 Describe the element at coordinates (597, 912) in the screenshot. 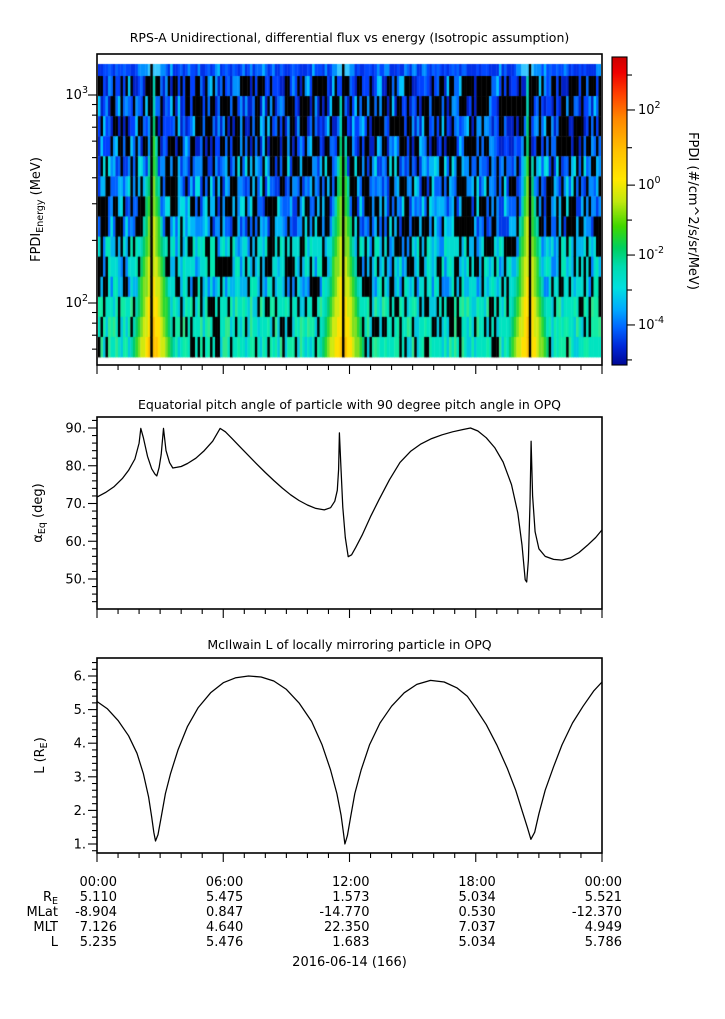

I see `ephemeris-value: -12.370` at that location.